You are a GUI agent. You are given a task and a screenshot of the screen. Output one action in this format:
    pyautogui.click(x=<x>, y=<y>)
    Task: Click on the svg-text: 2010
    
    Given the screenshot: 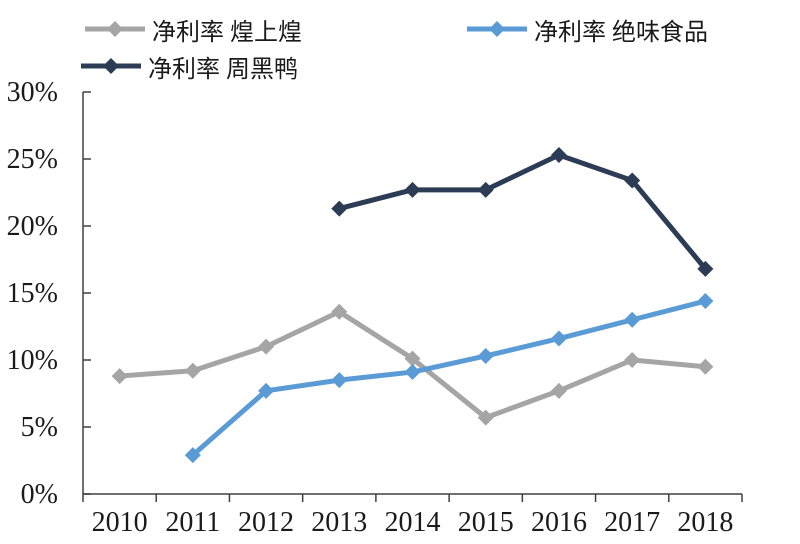 What is the action you would take?
    pyautogui.click(x=120, y=522)
    